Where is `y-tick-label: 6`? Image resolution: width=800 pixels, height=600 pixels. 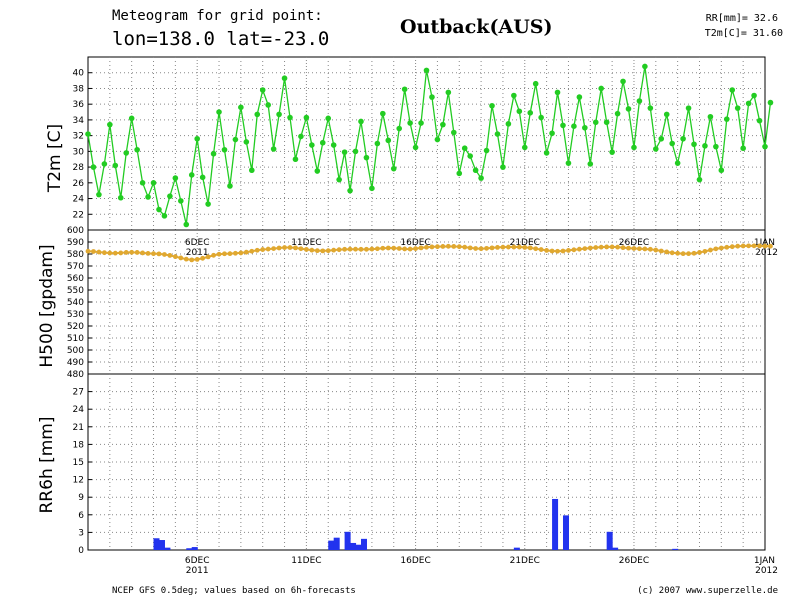 y-tick-label: 6 is located at coordinates (81, 516).